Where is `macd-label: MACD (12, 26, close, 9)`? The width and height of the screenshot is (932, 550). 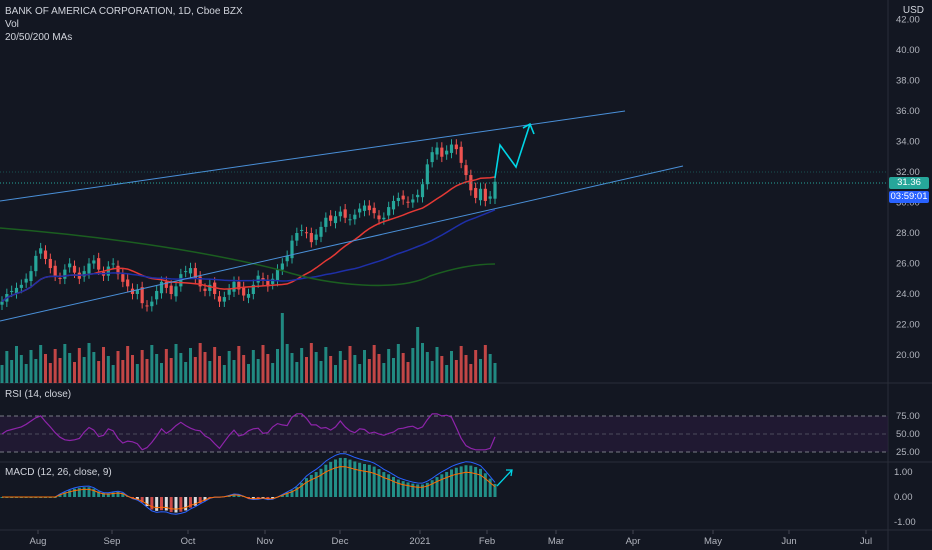 macd-label: MACD (12, 26, close, 9) is located at coordinates (58, 472).